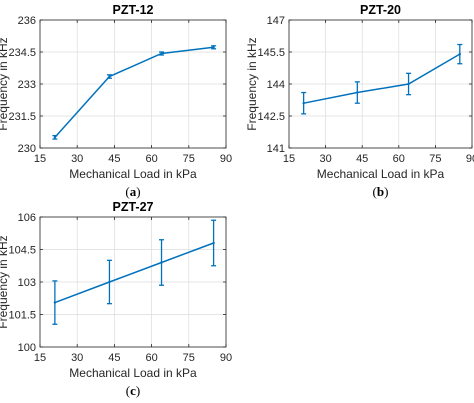 This screenshot has width=474, height=403. Describe the element at coordinates (133, 10) in the screenshot. I see `chart-title: PZT-12` at that location.